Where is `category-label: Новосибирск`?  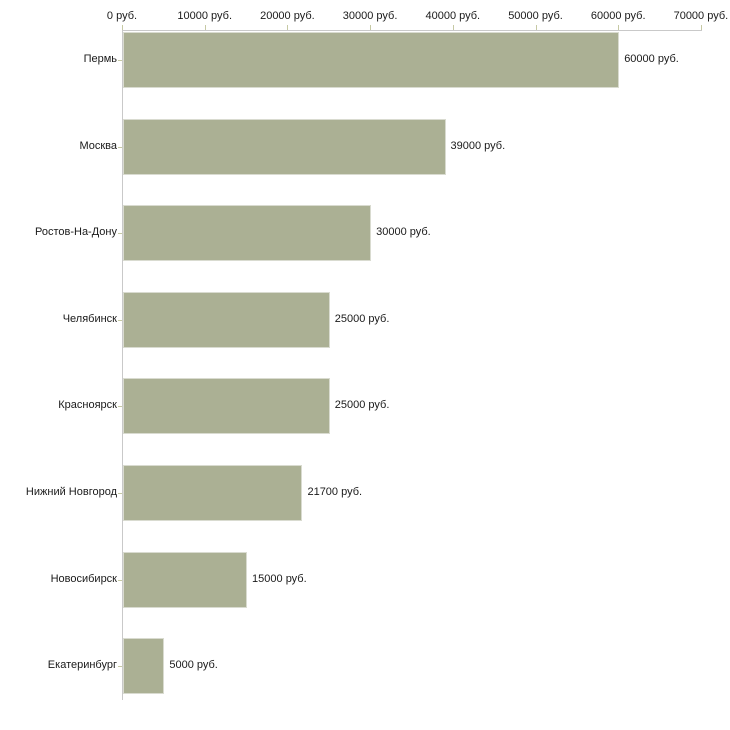
category-label: Новосибирск is located at coordinates (83, 578).